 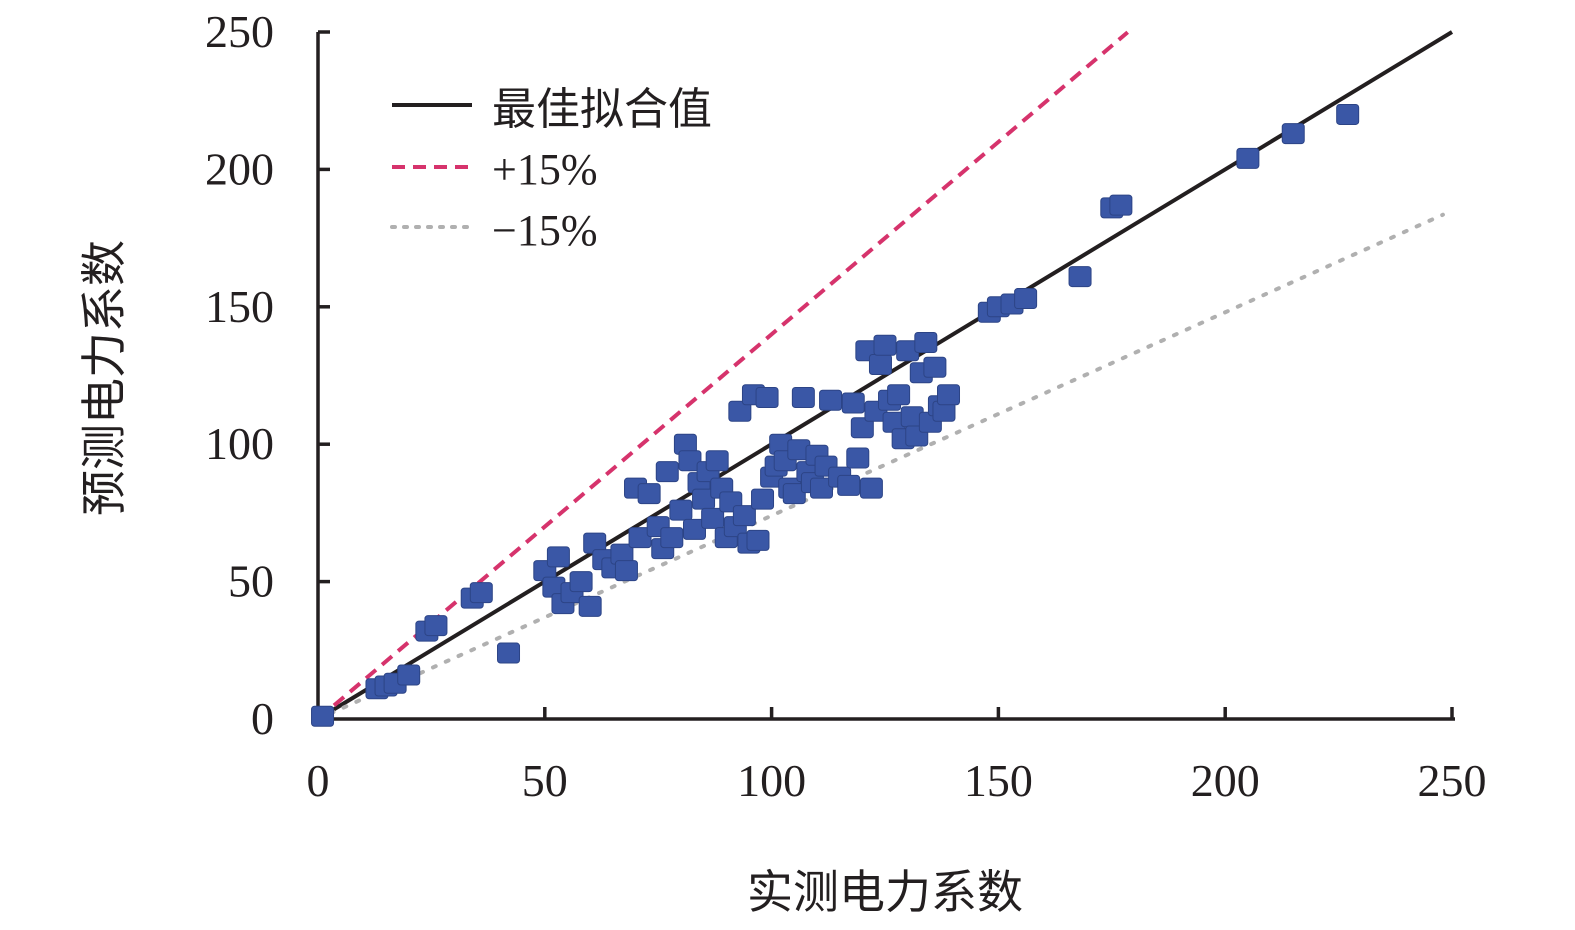 I want to click on y-tick-label: 50, so click(x=251, y=581).